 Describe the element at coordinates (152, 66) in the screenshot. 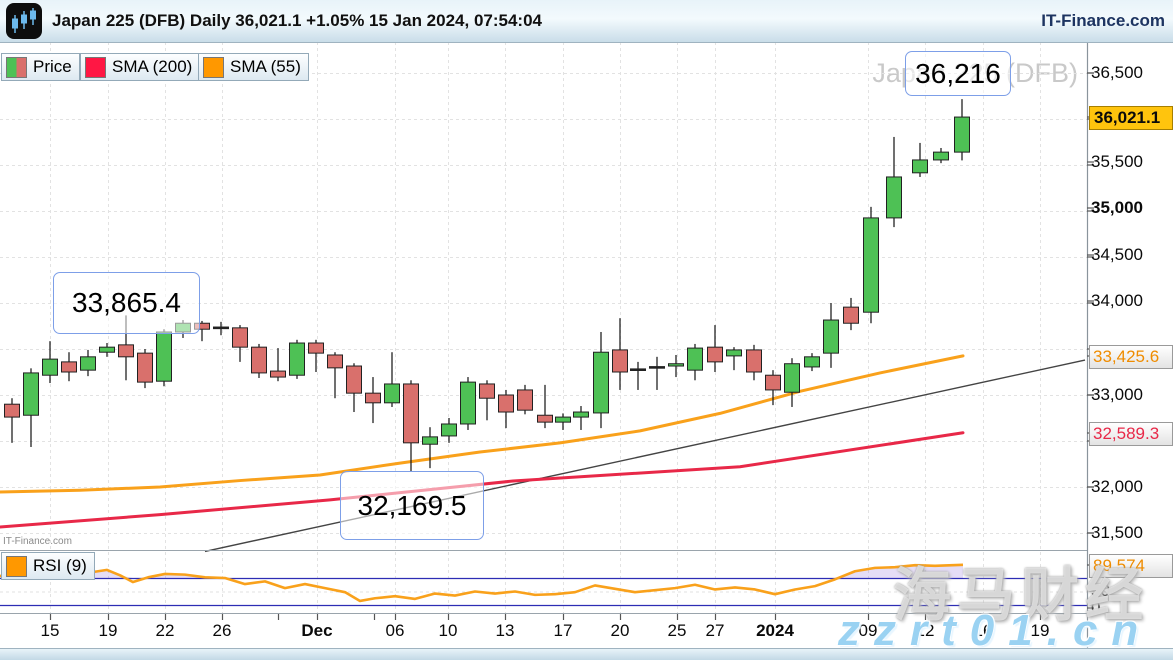

I see `legend-sma200-label: SMA (200)` at that location.